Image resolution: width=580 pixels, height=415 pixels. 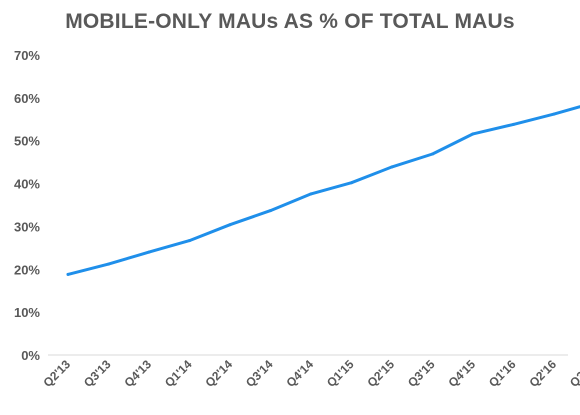 What do you see at coordinates (27, 205) in the screenshot?
I see `y-axis-ticks: 0% 10% 20% 30% 40% 50% 60% 70%` at bounding box center [27, 205].